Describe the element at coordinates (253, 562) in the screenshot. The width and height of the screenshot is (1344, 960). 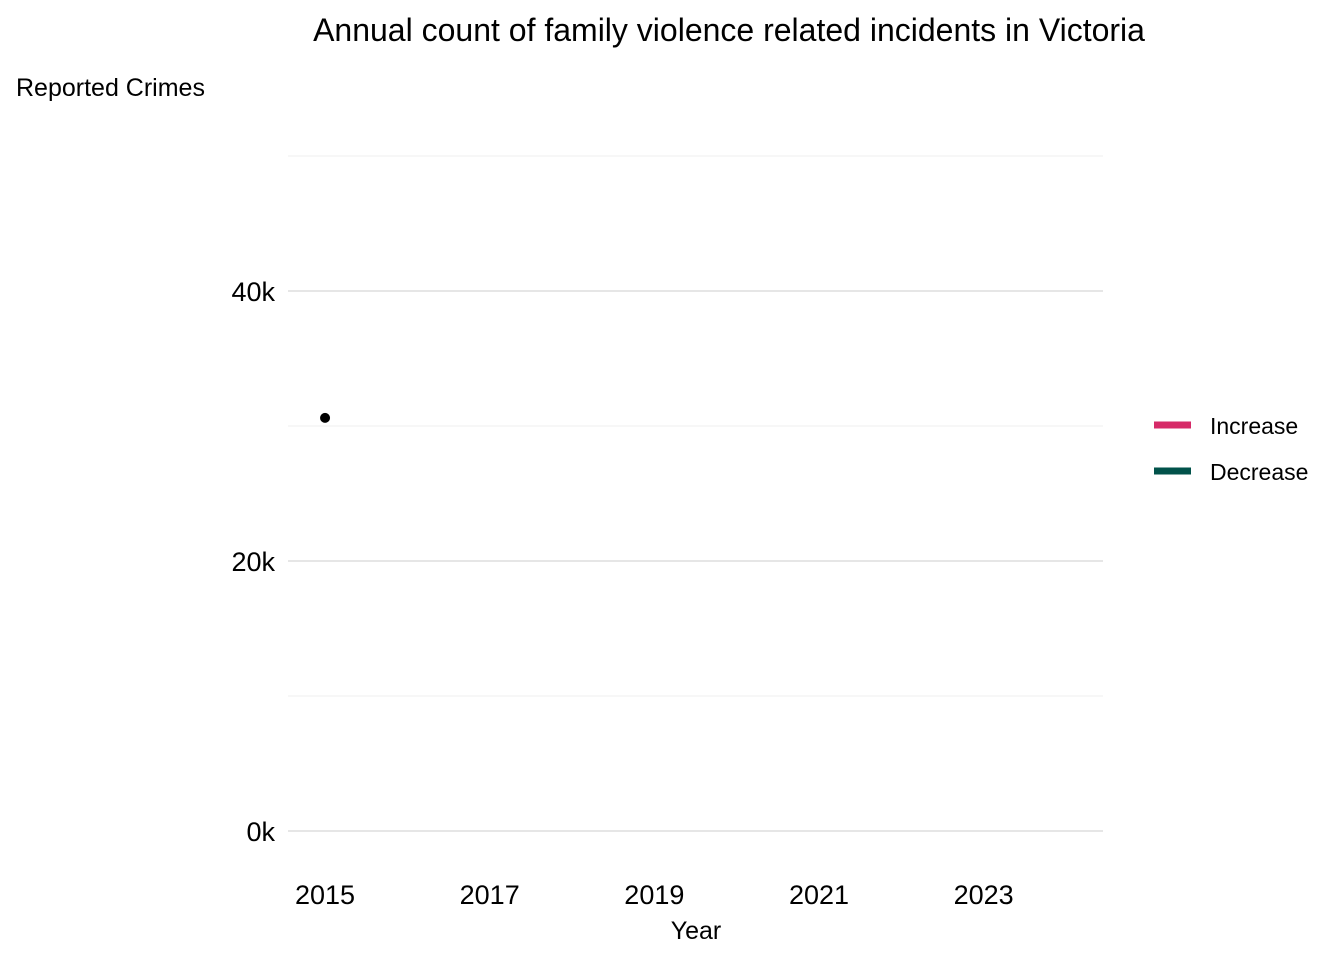
I see `y-tick-label: 20k` at that location.